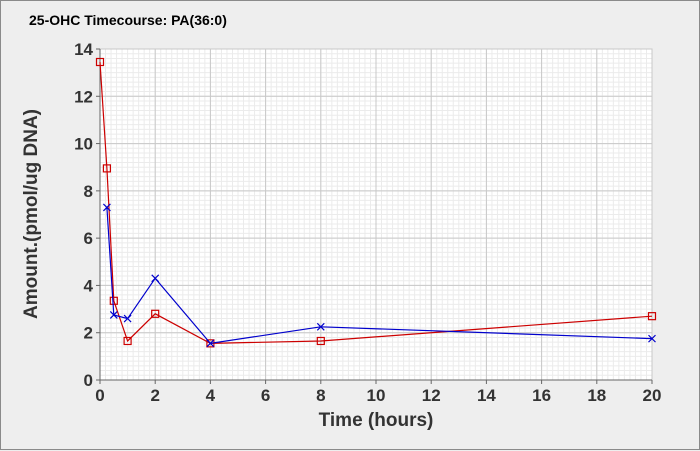 The height and width of the screenshot is (451, 700). Describe the element at coordinates (88, 333) in the screenshot. I see `y-tick-label: 2` at that location.